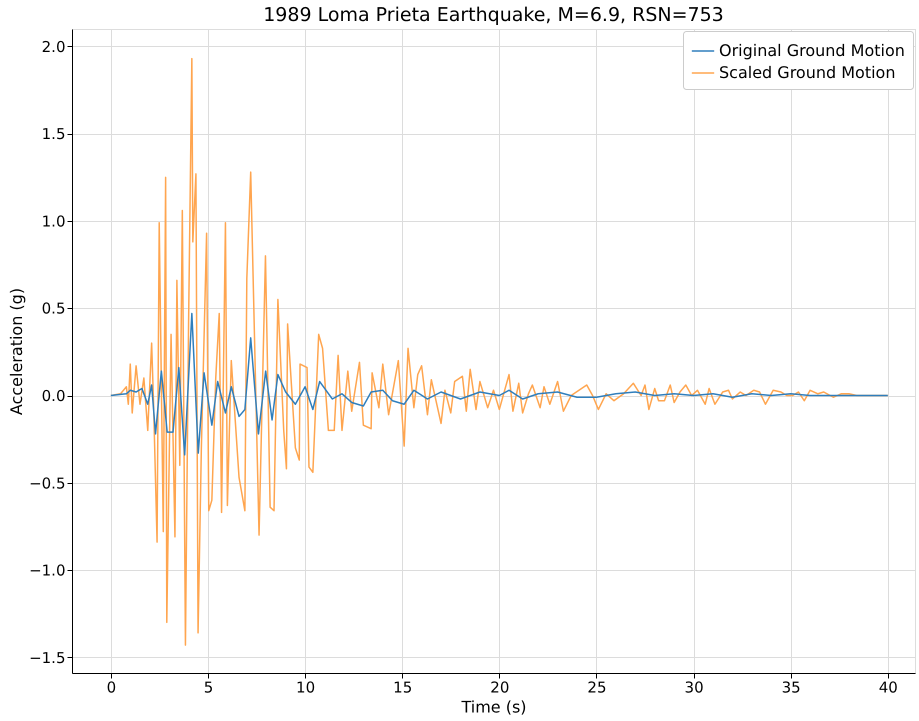 This screenshot has width=919, height=721. What do you see at coordinates (306, 687) in the screenshot?
I see `x-tick-label: 10` at bounding box center [306, 687].